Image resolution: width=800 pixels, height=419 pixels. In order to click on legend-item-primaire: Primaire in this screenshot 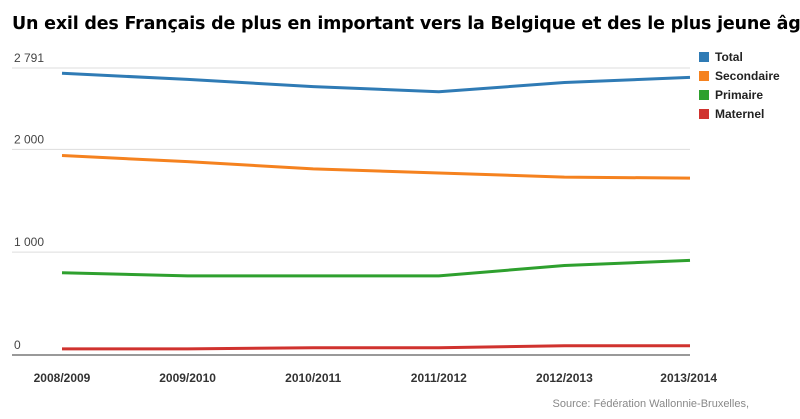, I will do `click(739, 94)`.